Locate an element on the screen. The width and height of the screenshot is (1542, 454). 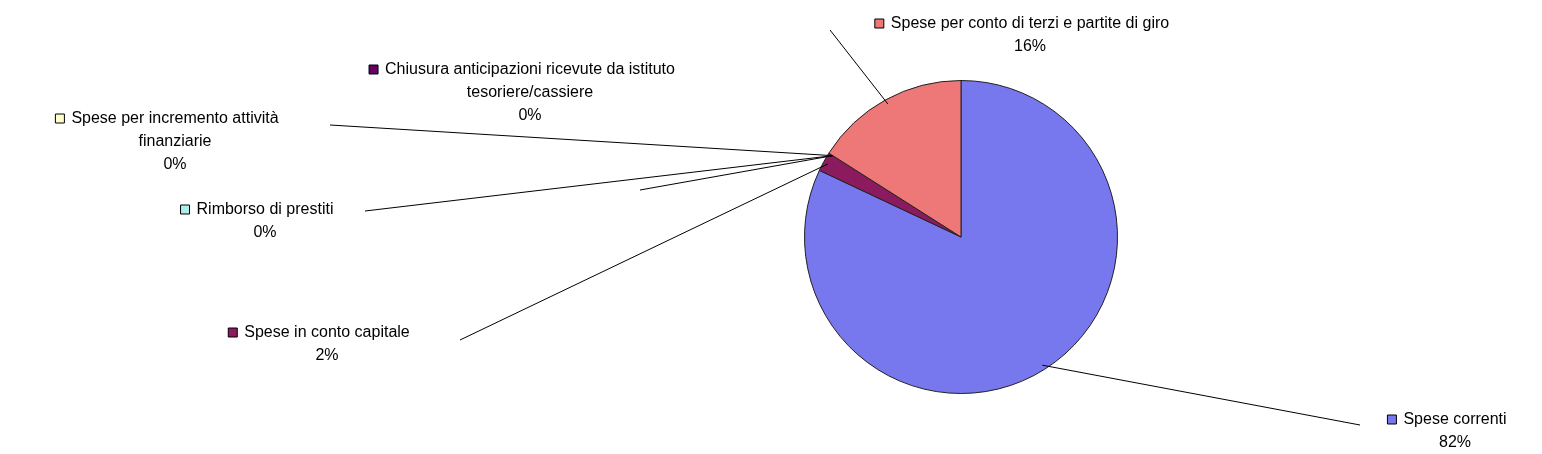
data-label: 16% is located at coordinates (1030, 46).